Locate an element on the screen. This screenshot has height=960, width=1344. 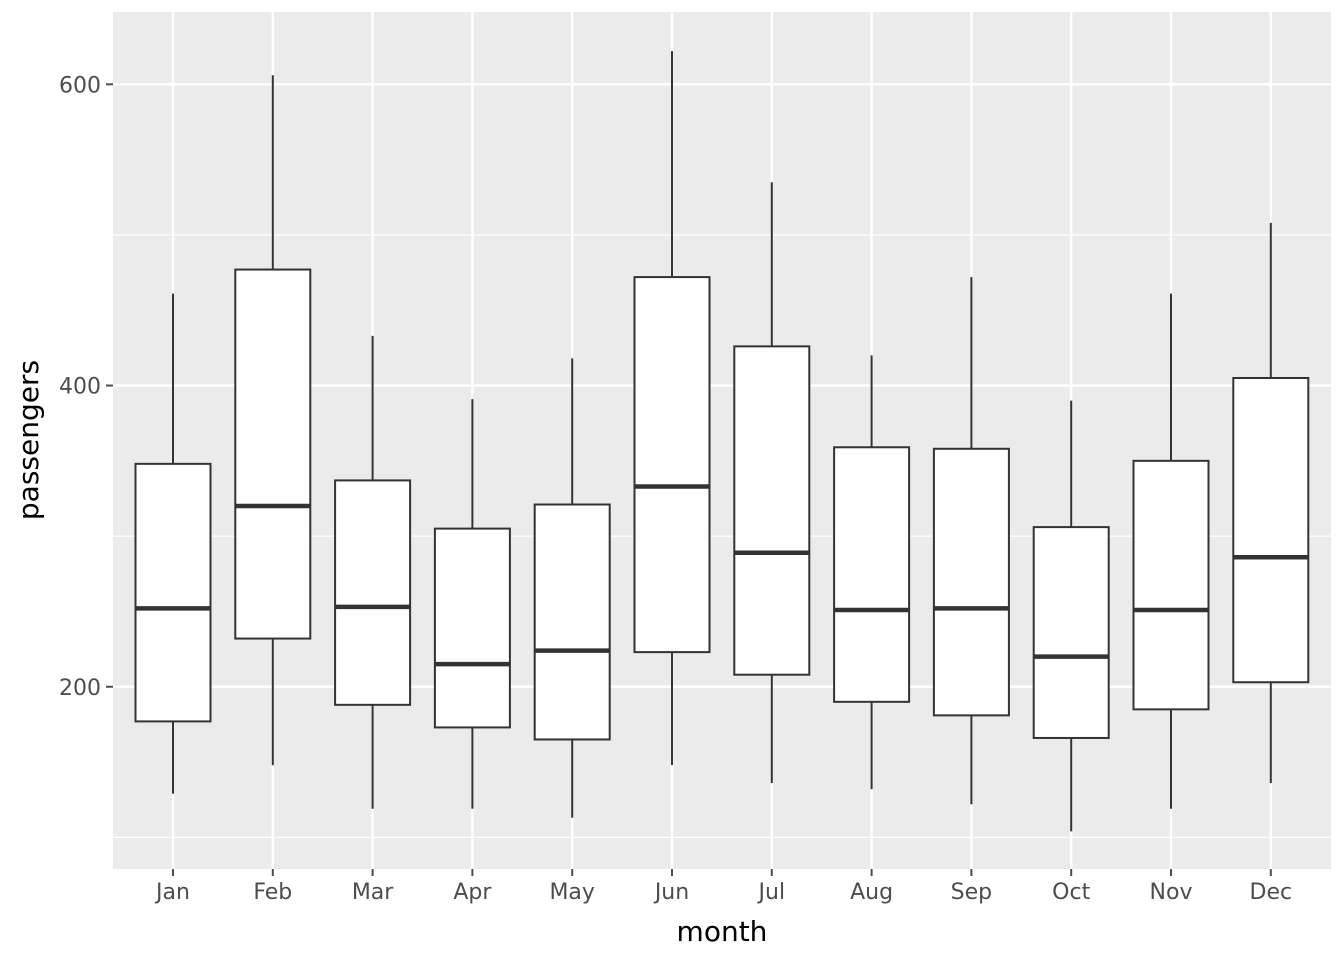
x-tick-label: Dec is located at coordinates (1271, 892).